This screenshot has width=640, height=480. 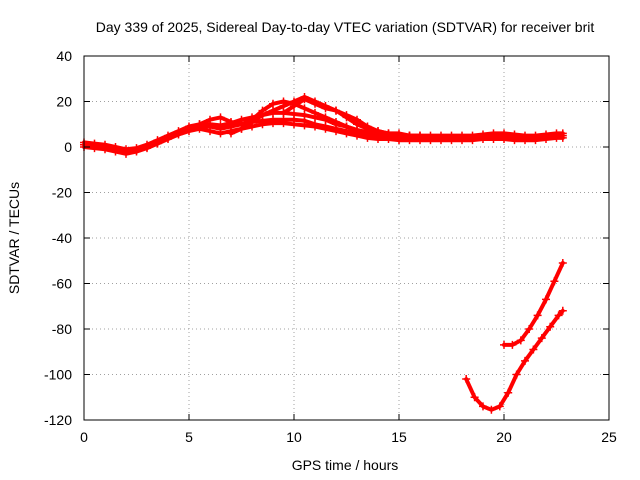 I want to click on x-axis-label: GPS time / hours, so click(x=345, y=465).